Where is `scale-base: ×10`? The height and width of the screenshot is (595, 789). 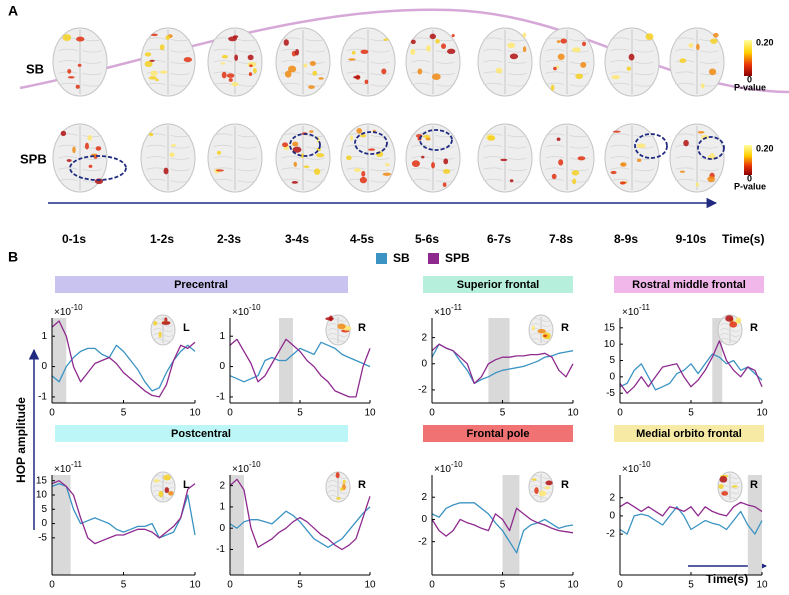 scale-base: ×10 is located at coordinates (240, 312).